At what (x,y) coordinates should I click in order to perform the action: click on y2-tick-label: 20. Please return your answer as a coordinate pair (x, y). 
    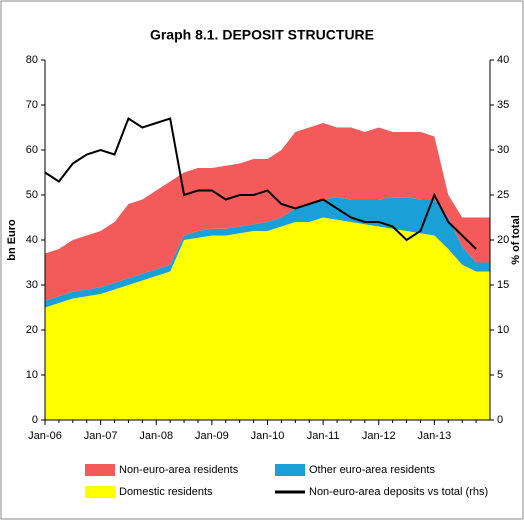
    Looking at the image, I should click on (503, 240).